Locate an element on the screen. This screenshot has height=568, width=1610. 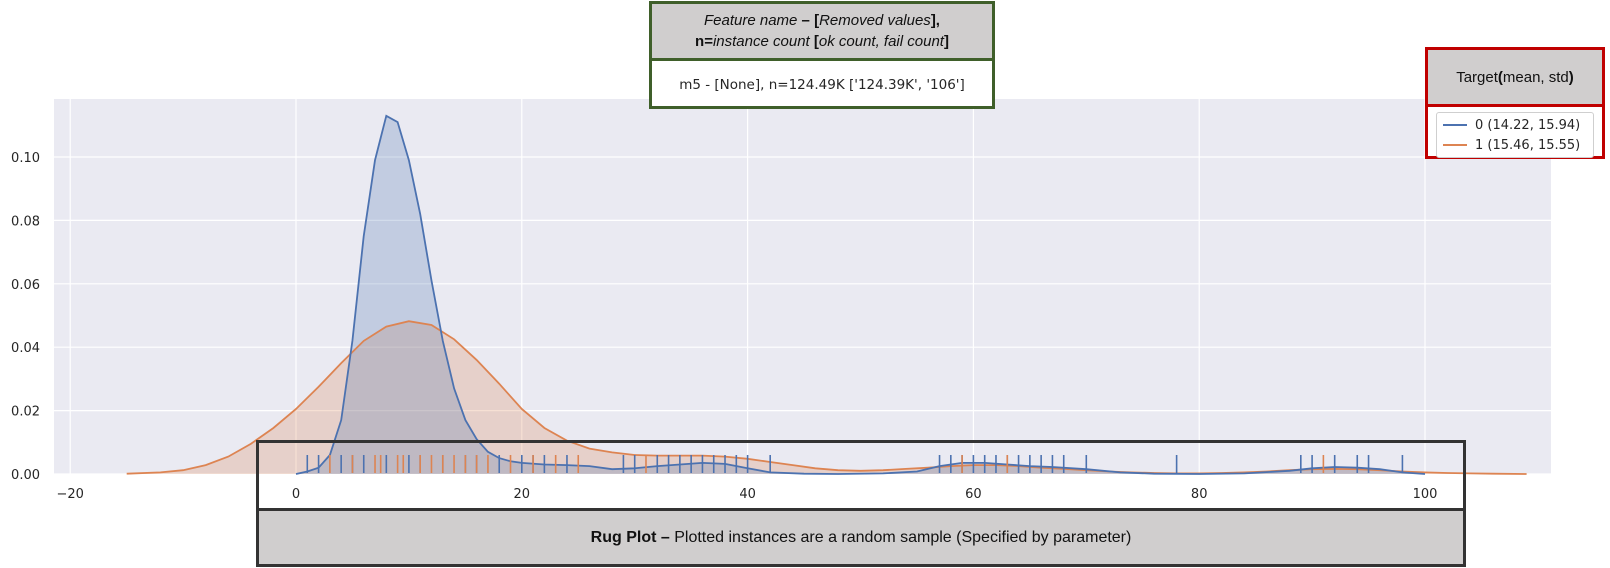
x-tick-label: 20 is located at coordinates (522, 494).